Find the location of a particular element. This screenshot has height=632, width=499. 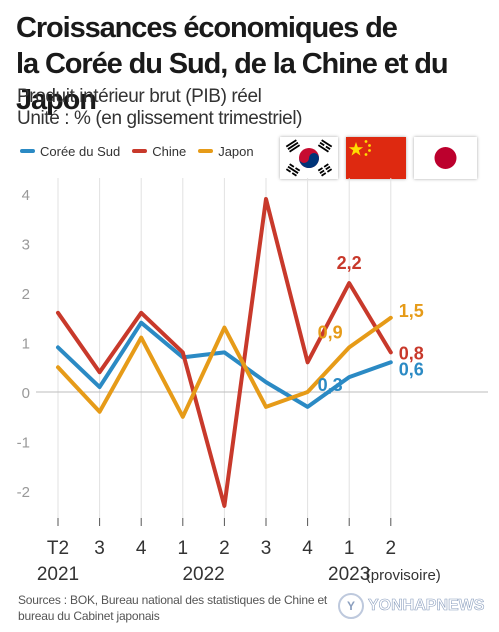

legend-item-japan: Japon is located at coordinates (226, 151).